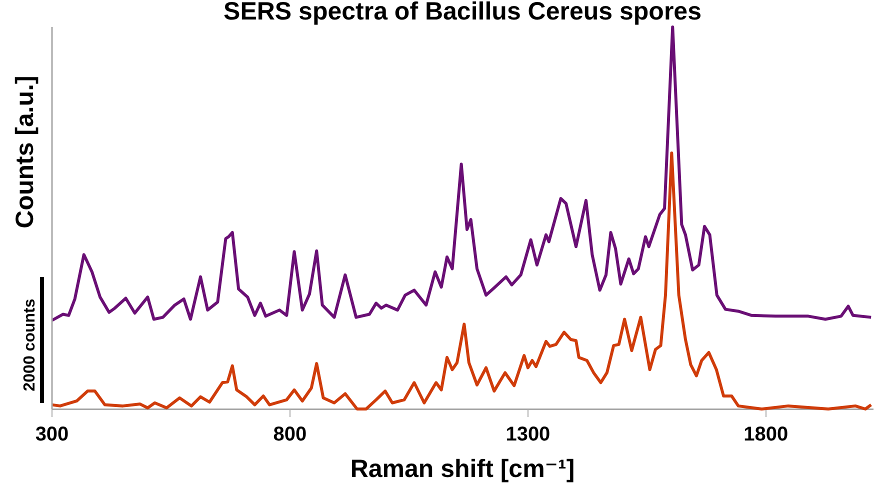 This screenshot has height=485, width=875. What do you see at coordinates (290, 435) in the screenshot?
I see `x-tick-label: 800` at bounding box center [290, 435].